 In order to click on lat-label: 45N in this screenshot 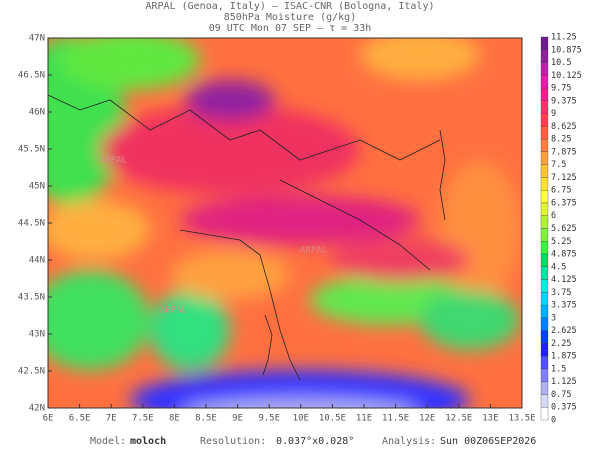, I will do `click(37, 187)`.